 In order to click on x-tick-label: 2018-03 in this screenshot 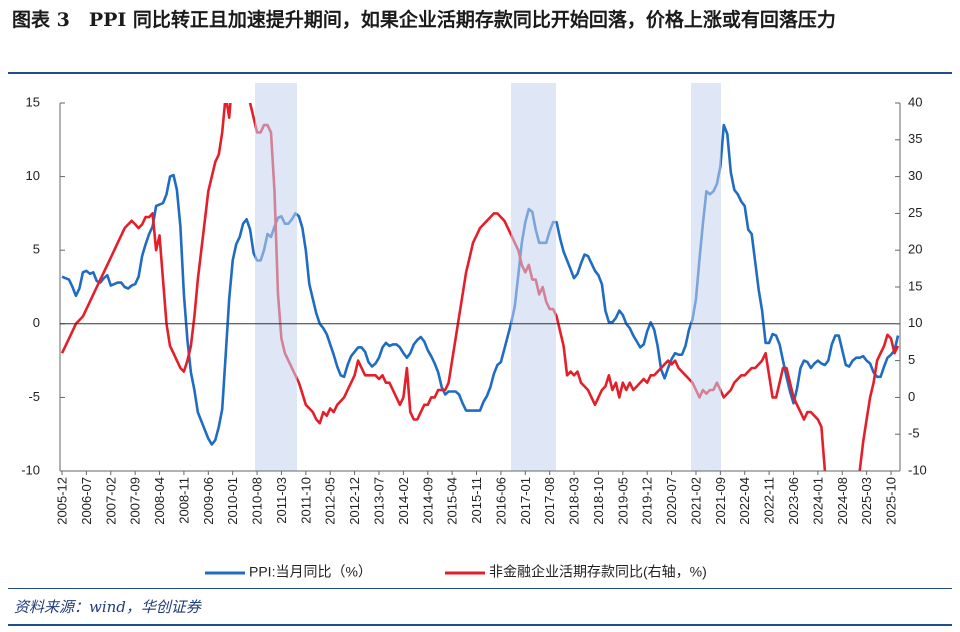, I will do `click(574, 501)`.